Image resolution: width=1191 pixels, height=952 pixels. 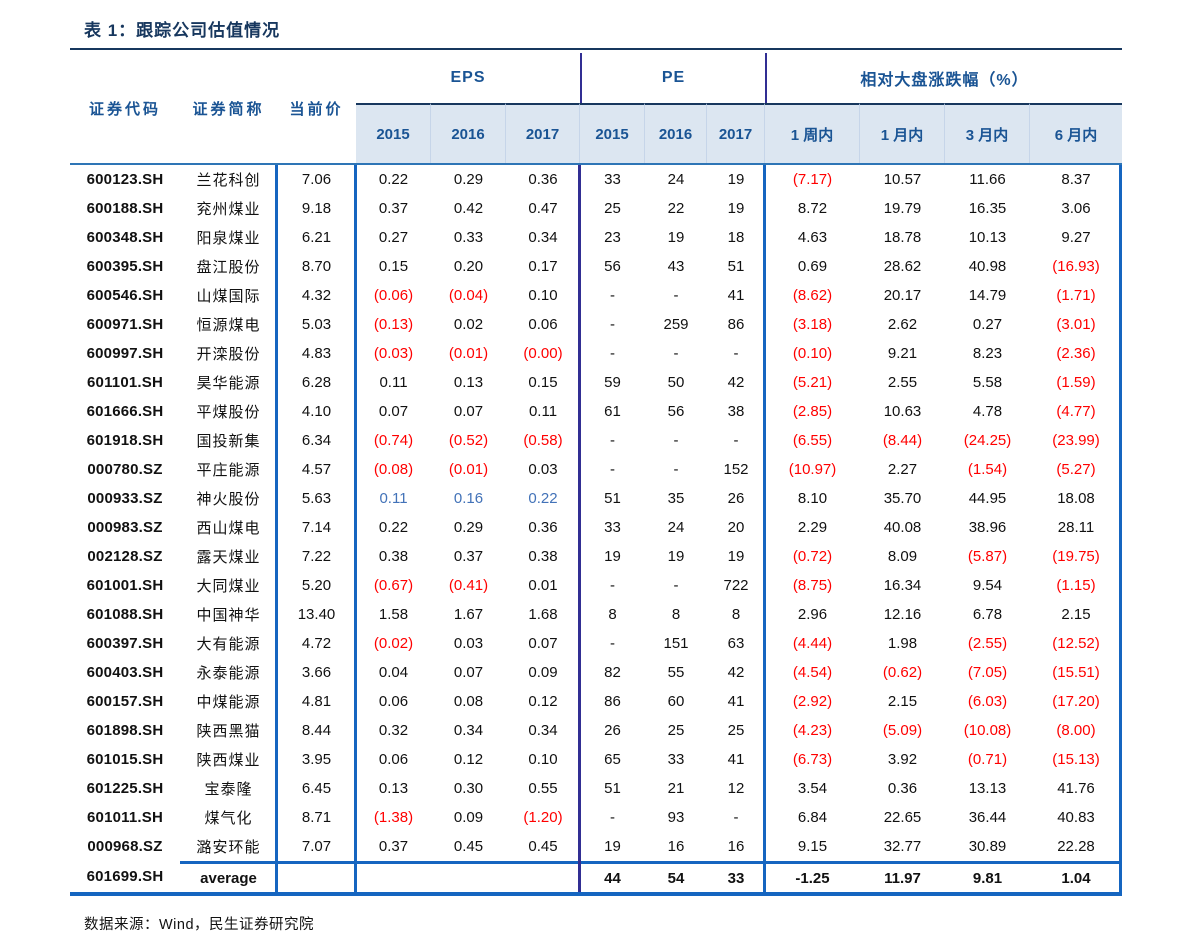 What do you see at coordinates (468, 701) in the screenshot?
I see `eps-cell: 0.08` at bounding box center [468, 701].